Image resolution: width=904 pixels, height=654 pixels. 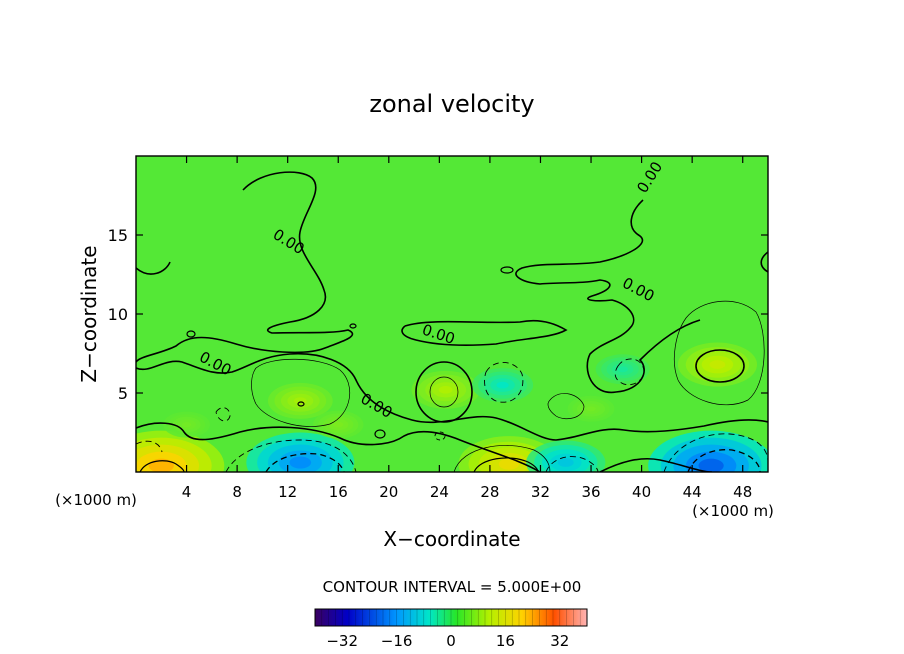 I want to click on chart-title: zonal velocity, so click(x=451, y=104).